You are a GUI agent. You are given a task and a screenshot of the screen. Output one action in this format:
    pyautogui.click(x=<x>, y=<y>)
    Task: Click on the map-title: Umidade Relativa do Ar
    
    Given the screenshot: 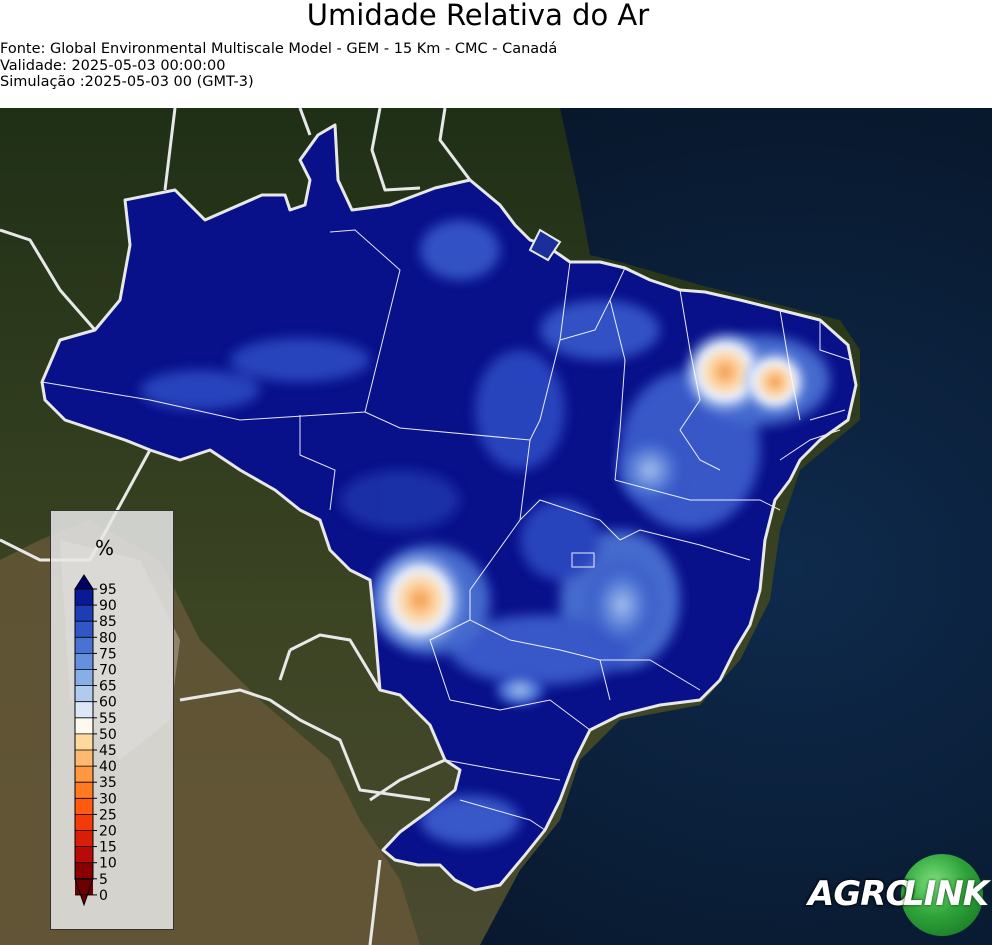 What is the action you would take?
    pyautogui.click(x=478, y=16)
    